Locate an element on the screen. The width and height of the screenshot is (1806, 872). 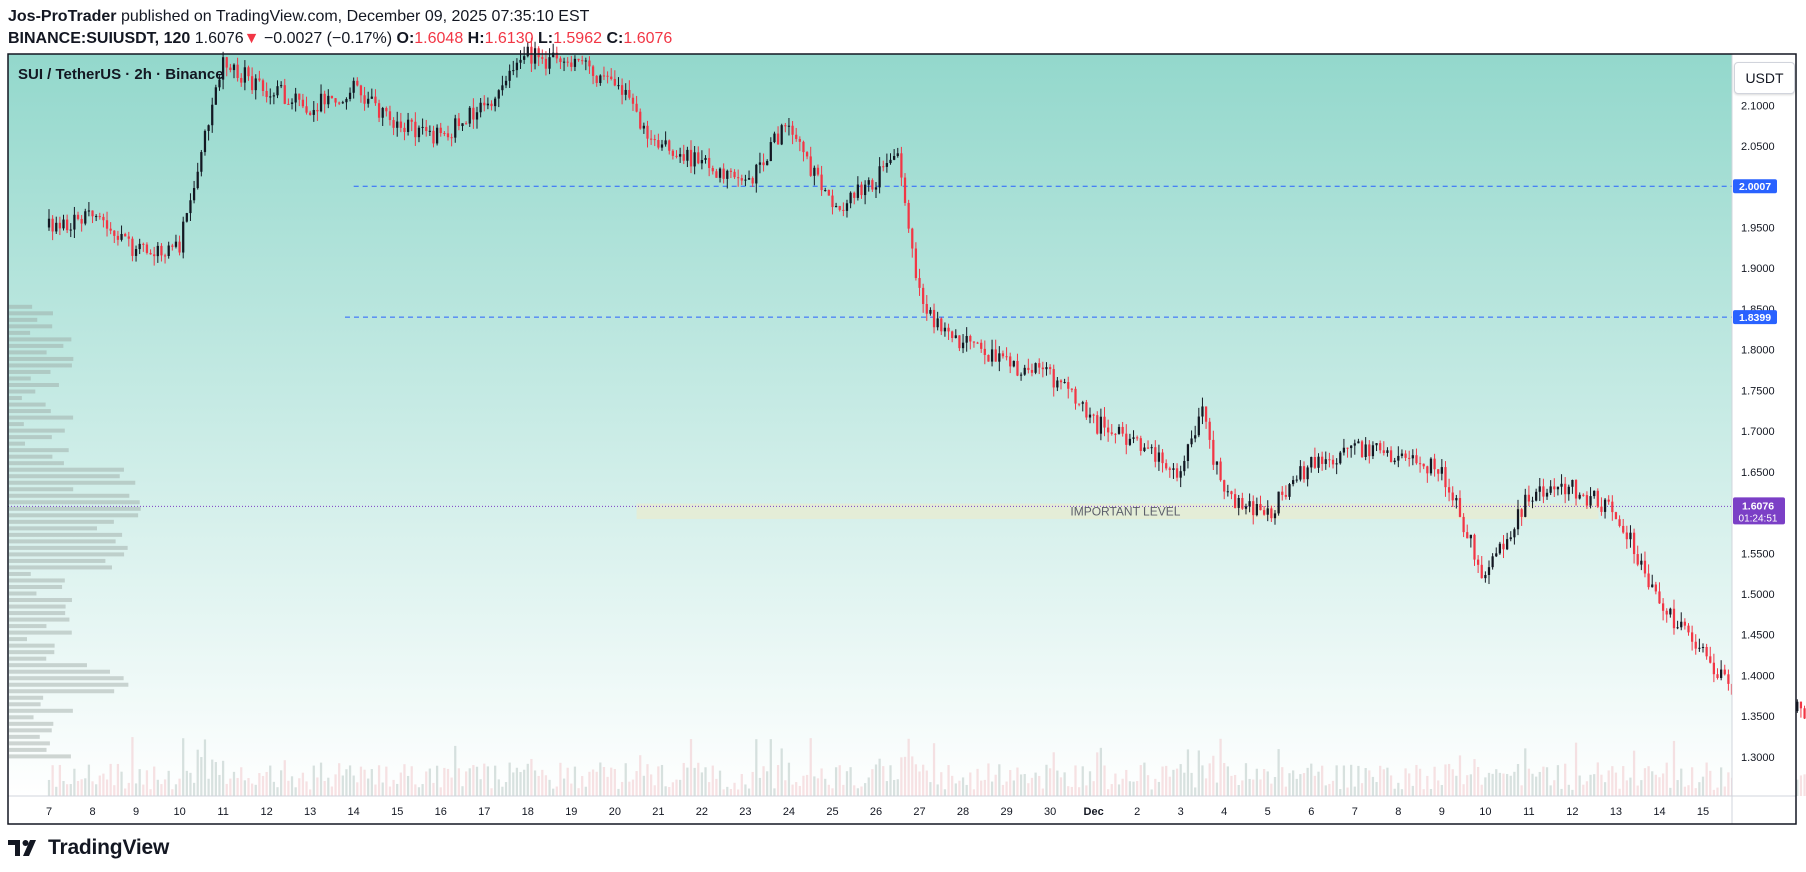
last-price: 1.6076 is located at coordinates (219, 38).